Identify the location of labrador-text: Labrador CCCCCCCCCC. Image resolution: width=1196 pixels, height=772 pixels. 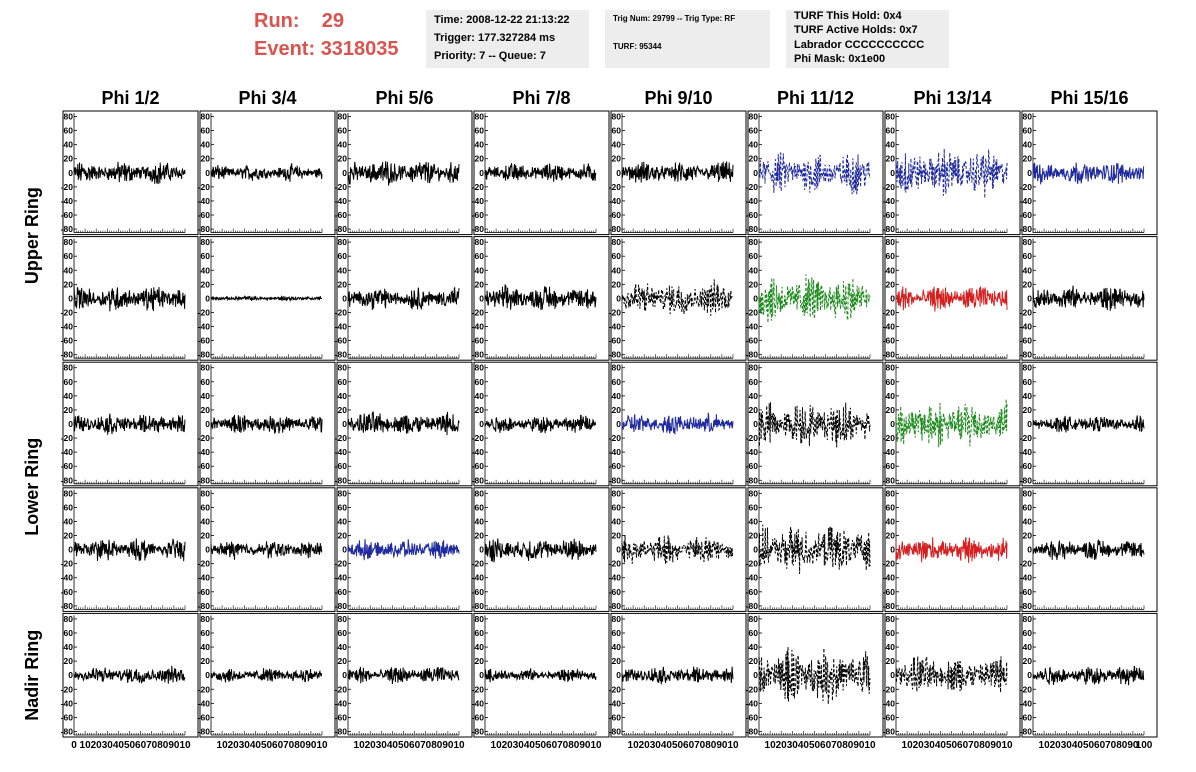
(859, 45).